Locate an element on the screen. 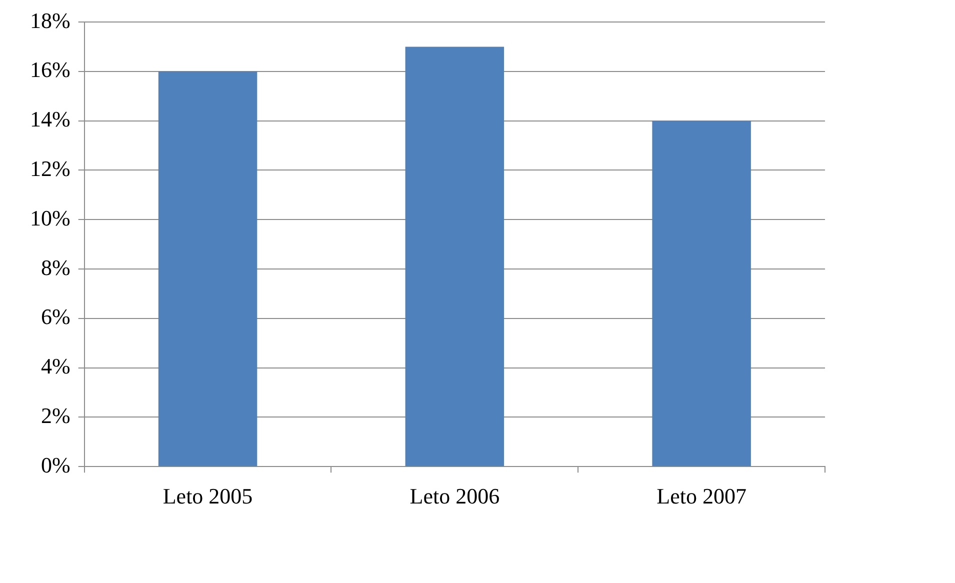 The width and height of the screenshot is (955, 583). y-tick-label: 6% is located at coordinates (55, 317).